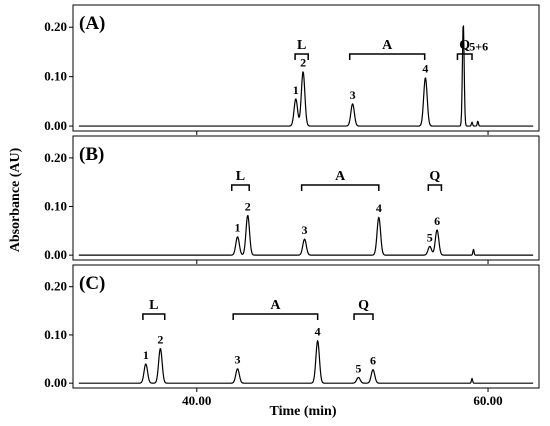 The height and width of the screenshot is (426, 550). Describe the element at coordinates (478, 46) in the screenshot. I see `peak-label: 5+6` at that location.